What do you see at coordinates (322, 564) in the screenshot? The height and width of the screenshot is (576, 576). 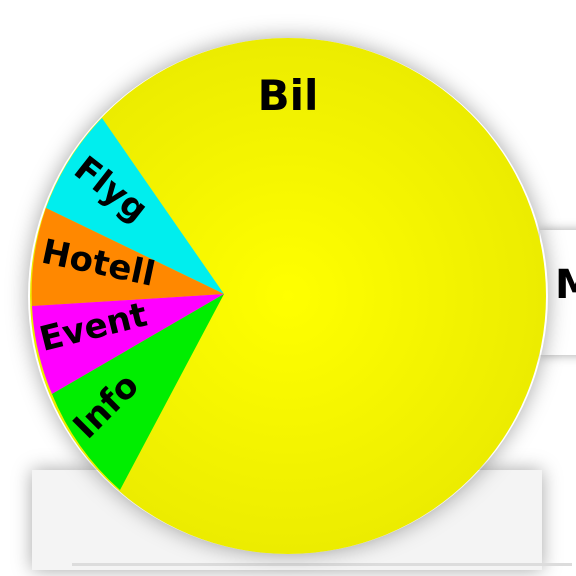 I see `background-card-divider` at bounding box center [322, 564].